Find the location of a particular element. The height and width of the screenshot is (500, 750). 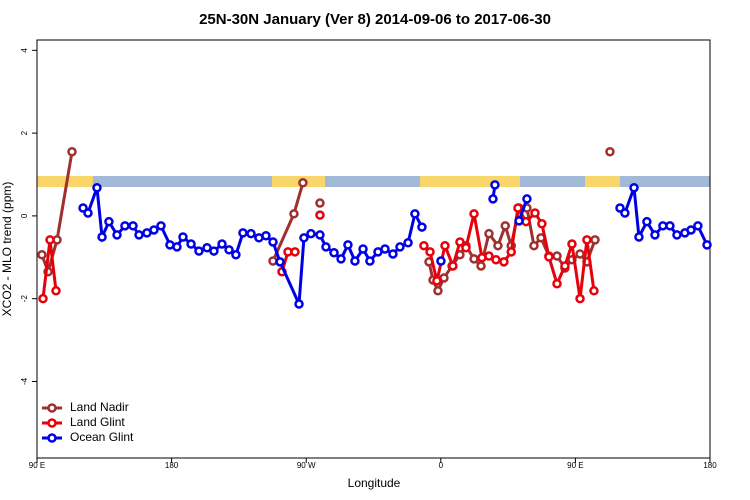

x-tick-label: 0 is located at coordinates (441, 465).